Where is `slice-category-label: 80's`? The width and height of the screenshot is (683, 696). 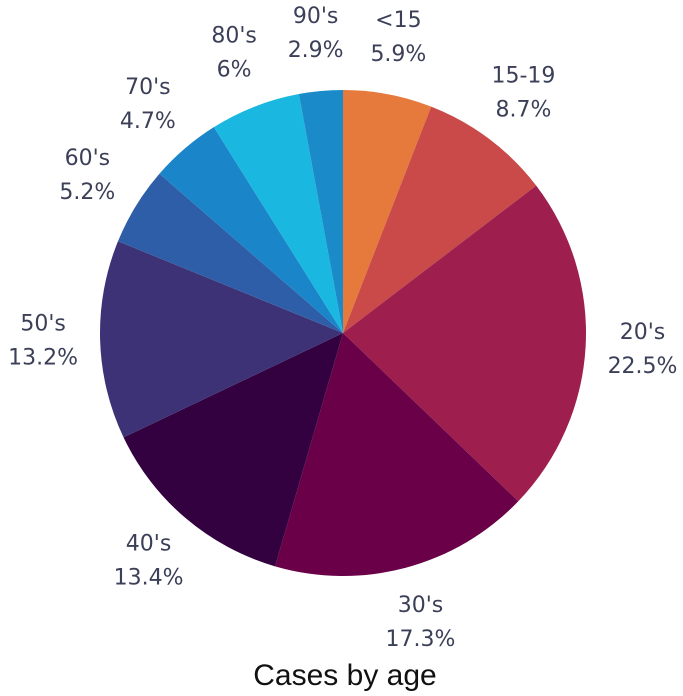
slice-category-label: 80's is located at coordinates (234, 35).